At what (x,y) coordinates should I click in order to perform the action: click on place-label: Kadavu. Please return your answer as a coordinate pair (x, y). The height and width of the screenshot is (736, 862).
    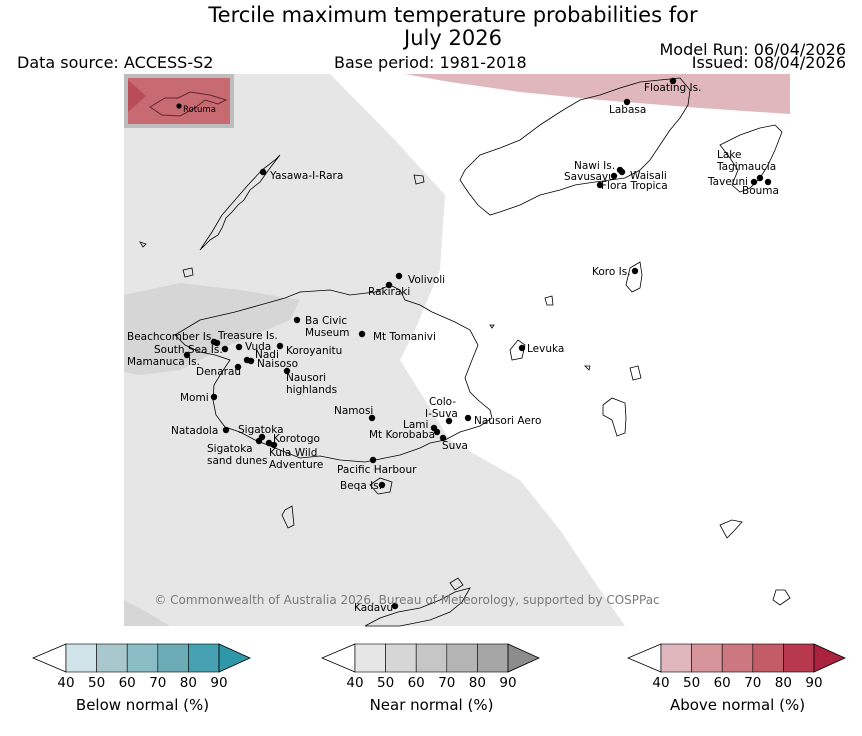
    Looking at the image, I should click on (373, 608).